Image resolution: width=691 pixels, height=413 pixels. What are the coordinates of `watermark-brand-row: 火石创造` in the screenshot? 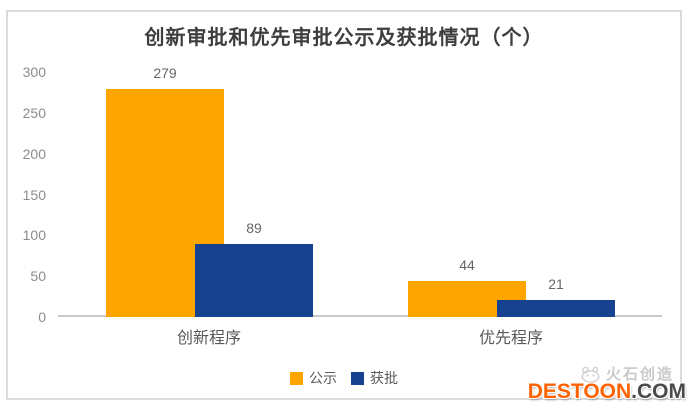 It's located at (601, 374).